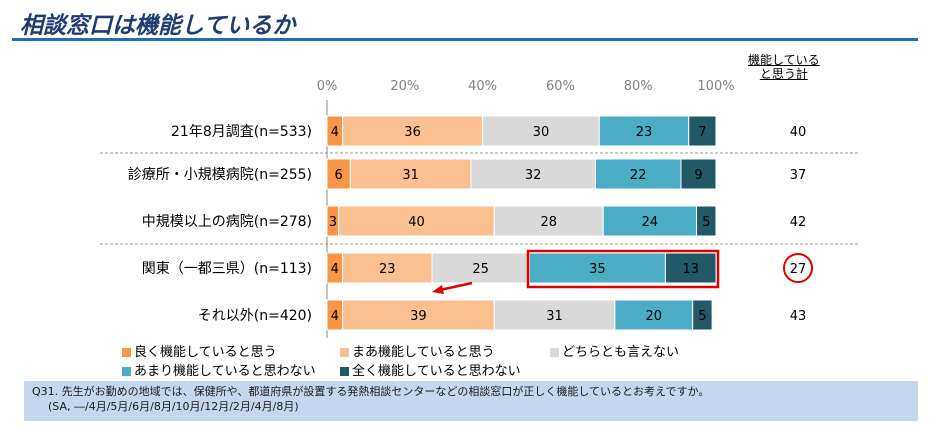 The image size is (940, 426). Describe the element at coordinates (158, 26) in the screenshot. I see `page-title: 相談窓口は機能しているか` at that location.